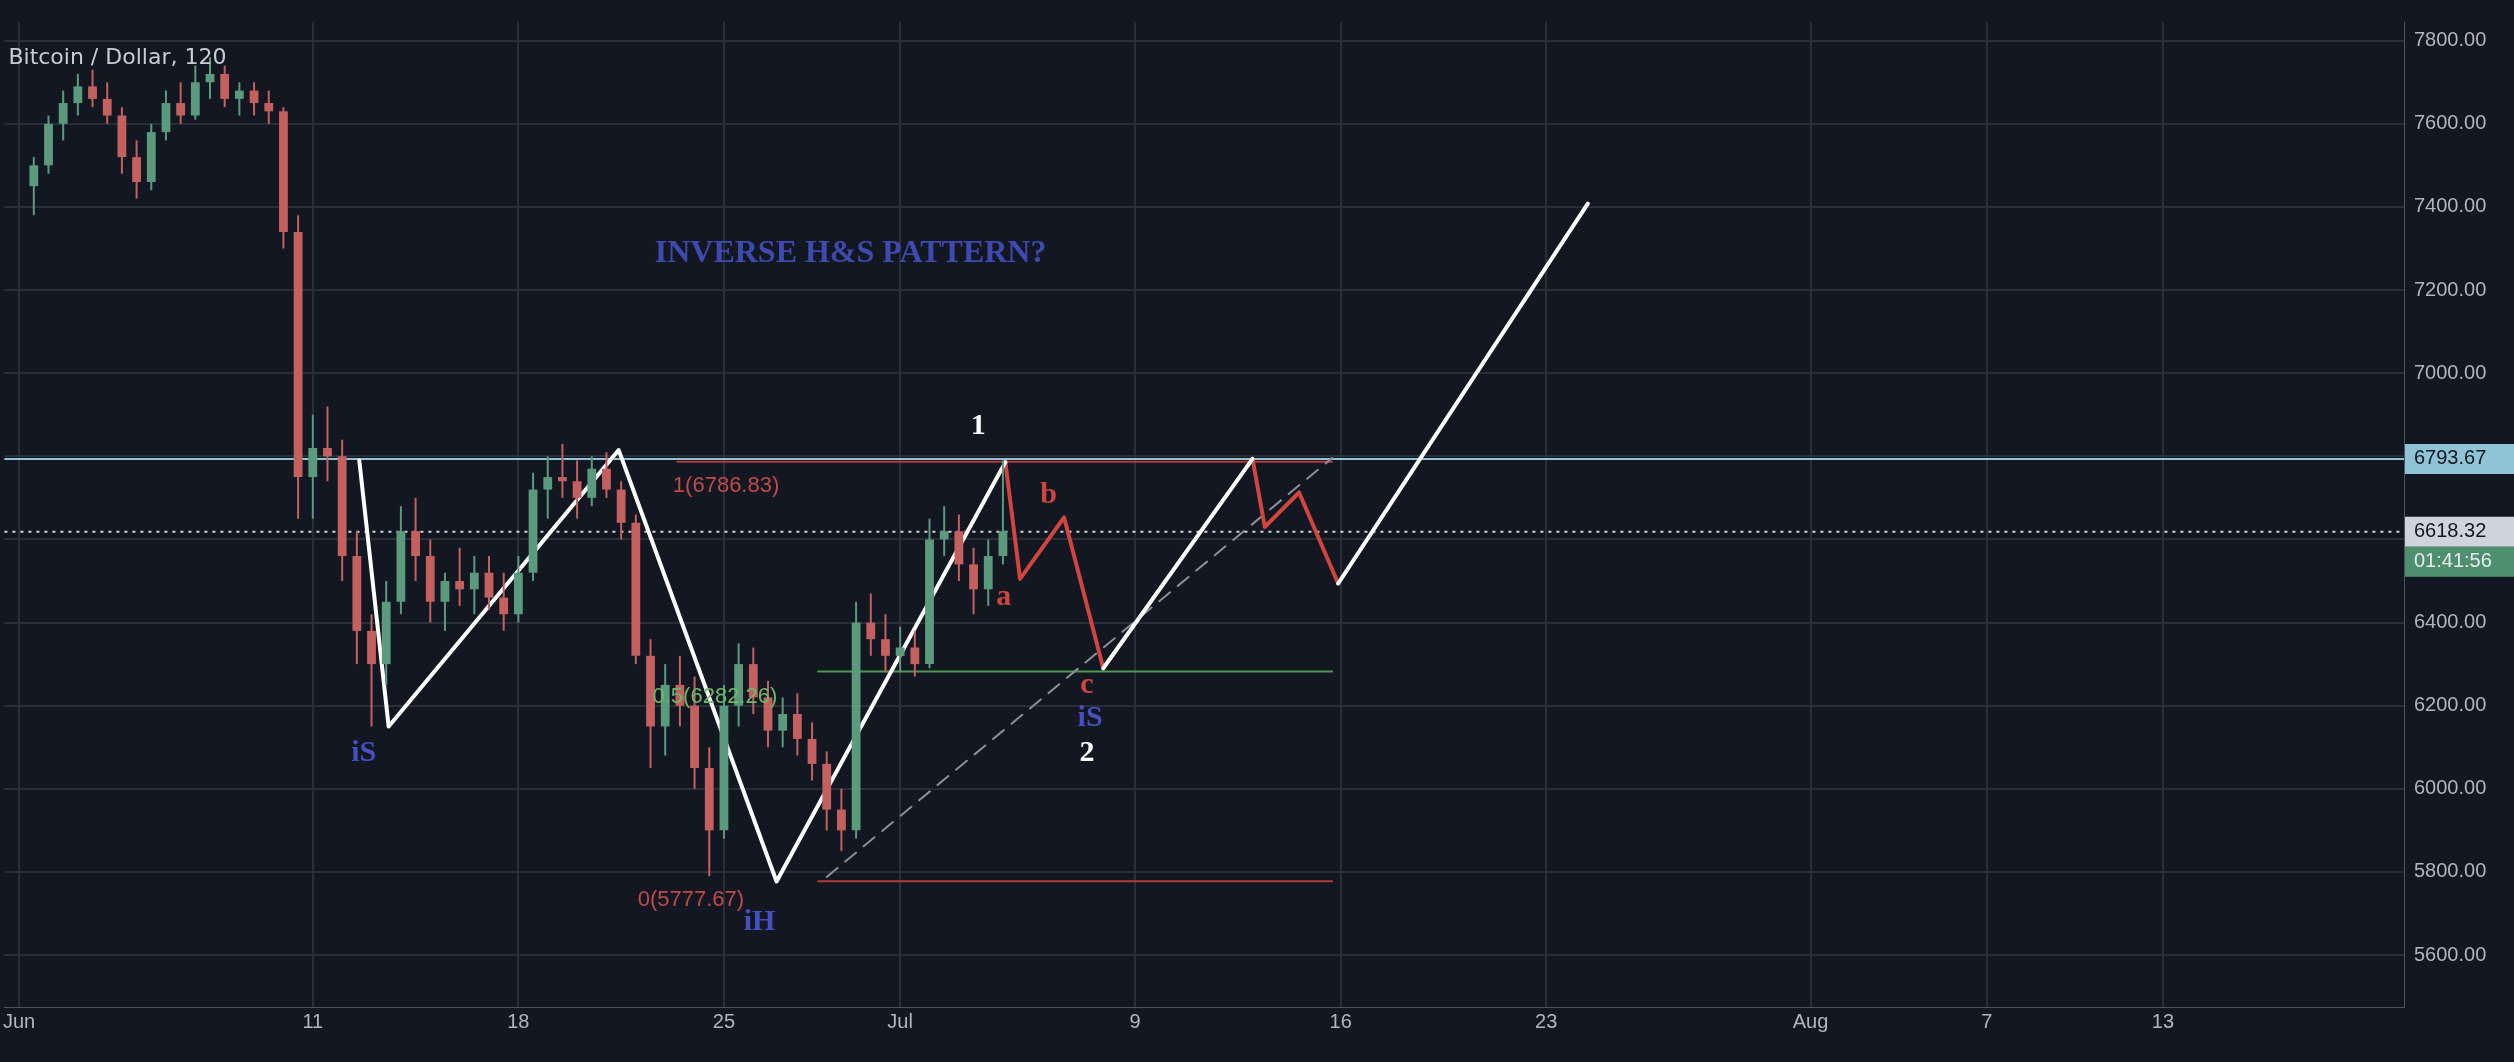 The image size is (2514, 1062). Describe the element at coordinates (2450, 288) in the screenshot. I see `y-tick-label: 7200.00` at that location.